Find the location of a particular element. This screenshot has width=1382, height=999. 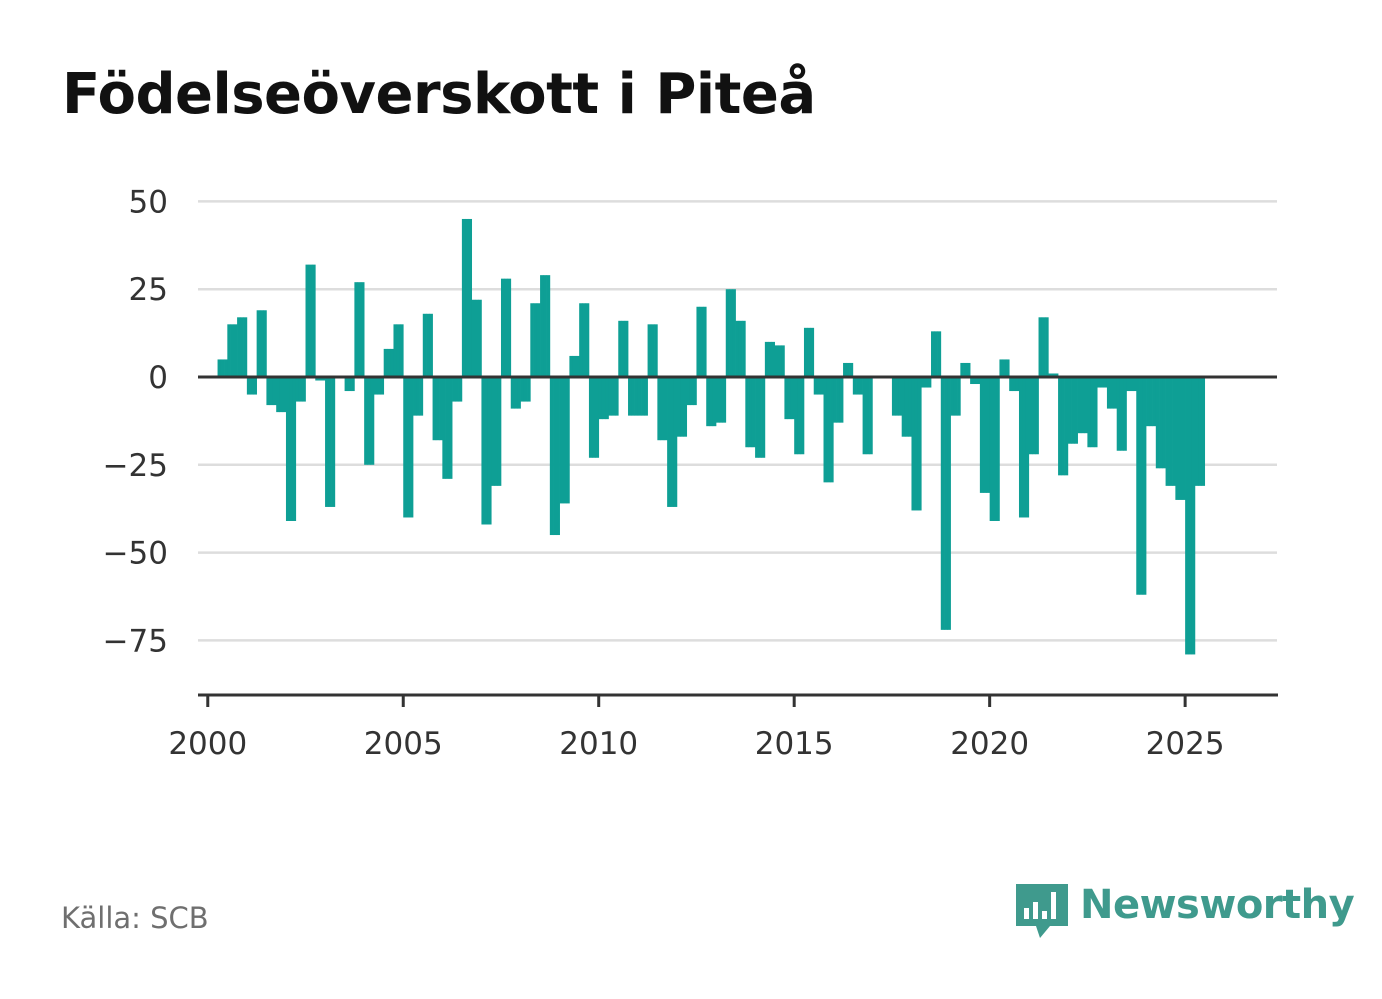

x-tick-label: 2000 is located at coordinates (207, 744).